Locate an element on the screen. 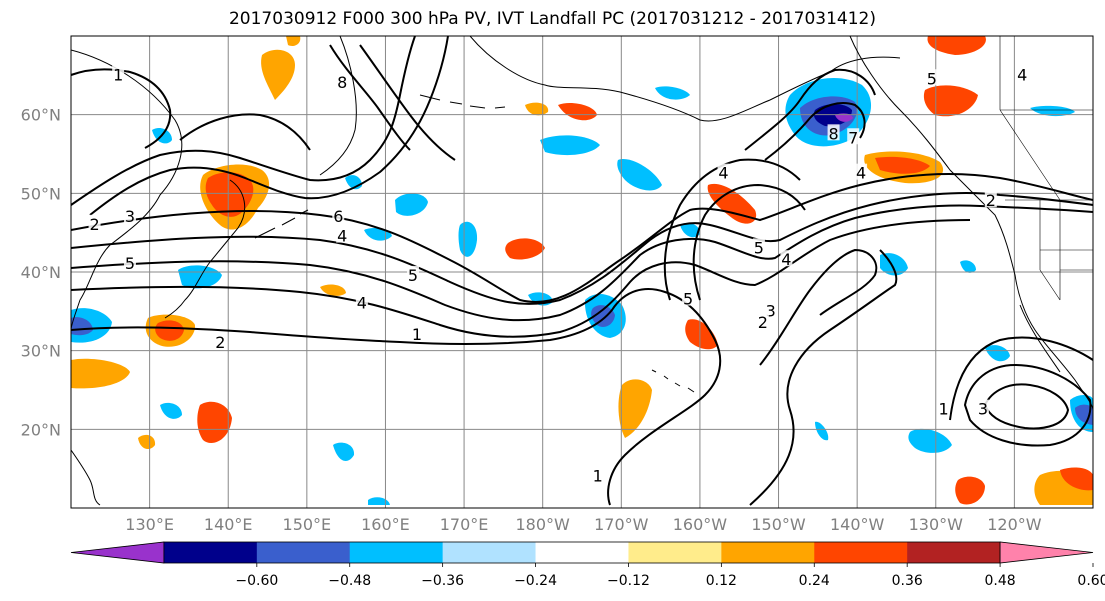 The width and height of the screenshot is (1105, 601). lat-tick-label: 40°N is located at coordinates (41, 272).